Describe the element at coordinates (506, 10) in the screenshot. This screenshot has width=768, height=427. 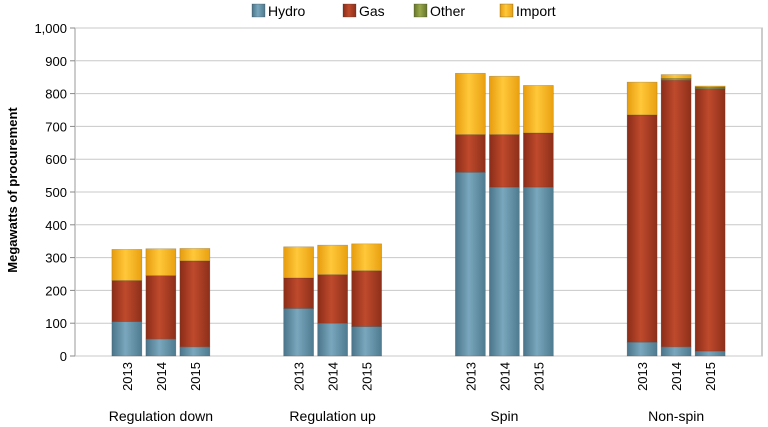
I see `legend-swatch-import` at that location.